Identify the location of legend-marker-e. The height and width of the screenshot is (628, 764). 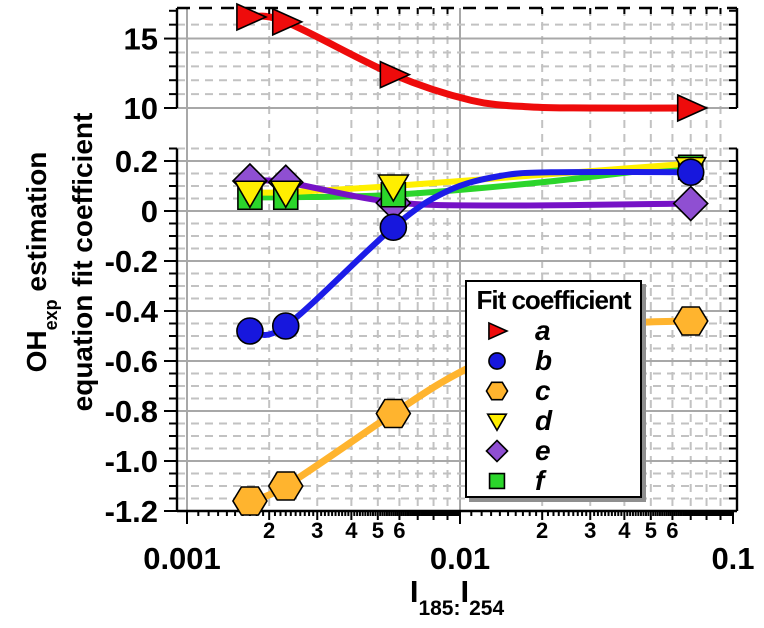
(497, 451).